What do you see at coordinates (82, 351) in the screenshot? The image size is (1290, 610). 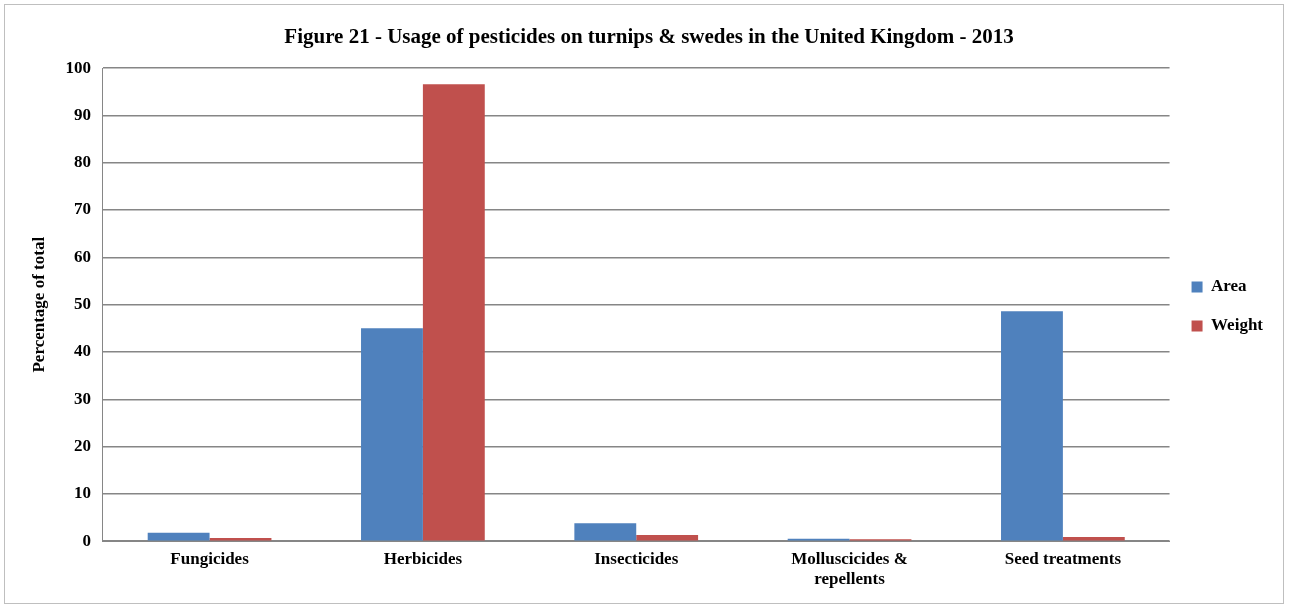 I see `y-tick-label: 40` at bounding box center [82, 351].